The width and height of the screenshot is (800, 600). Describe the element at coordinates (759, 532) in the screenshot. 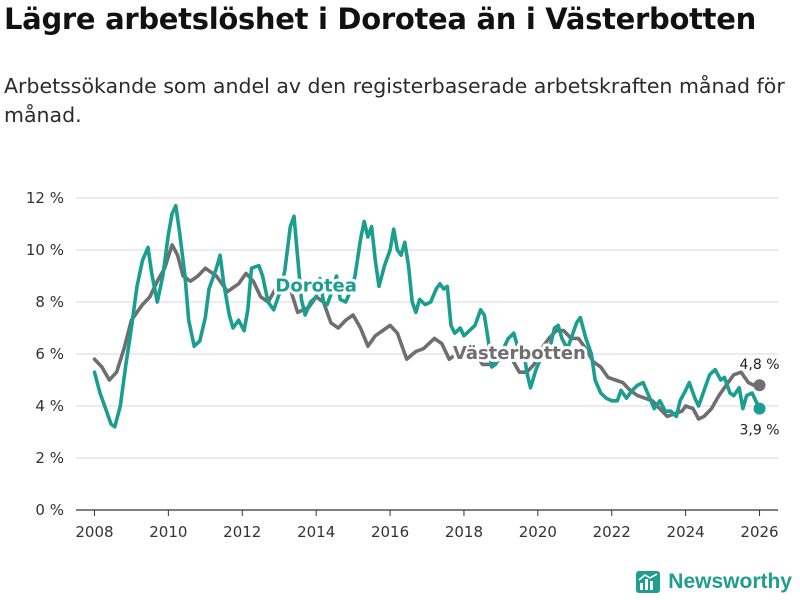

I see `x-tick-label: 2026` at that location.